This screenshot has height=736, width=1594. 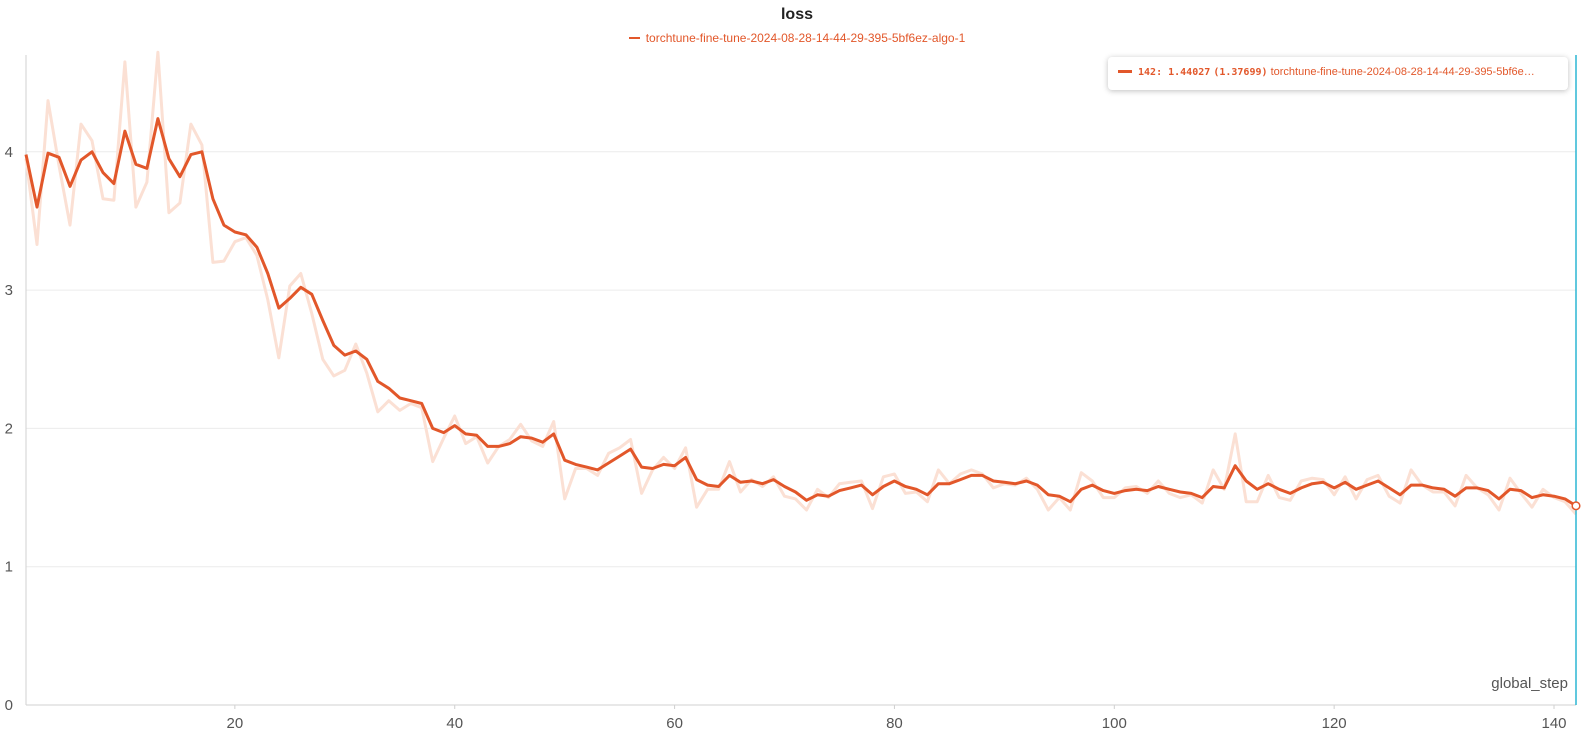 I want to click on tooltip-raw-value: (1.37699), so click(x=1240, y=72).